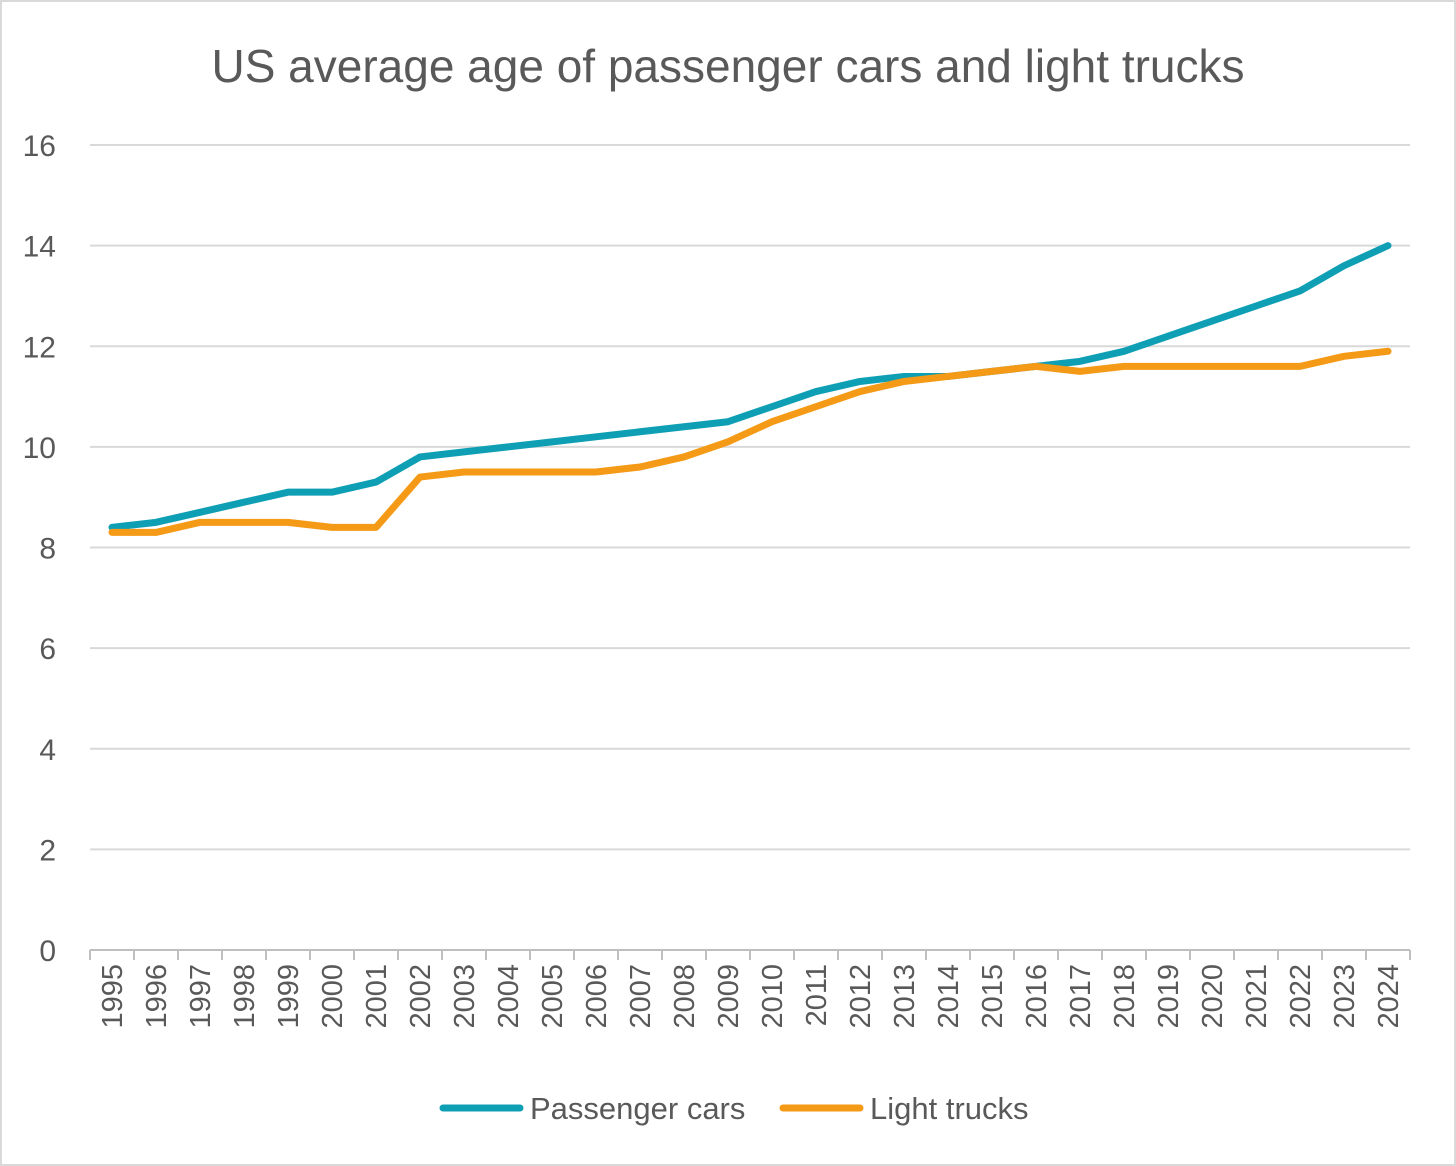 This screenshot has width=1456, height=1166. I want to click on legend: Passenger cars Light trucks, so click(734, 1108).